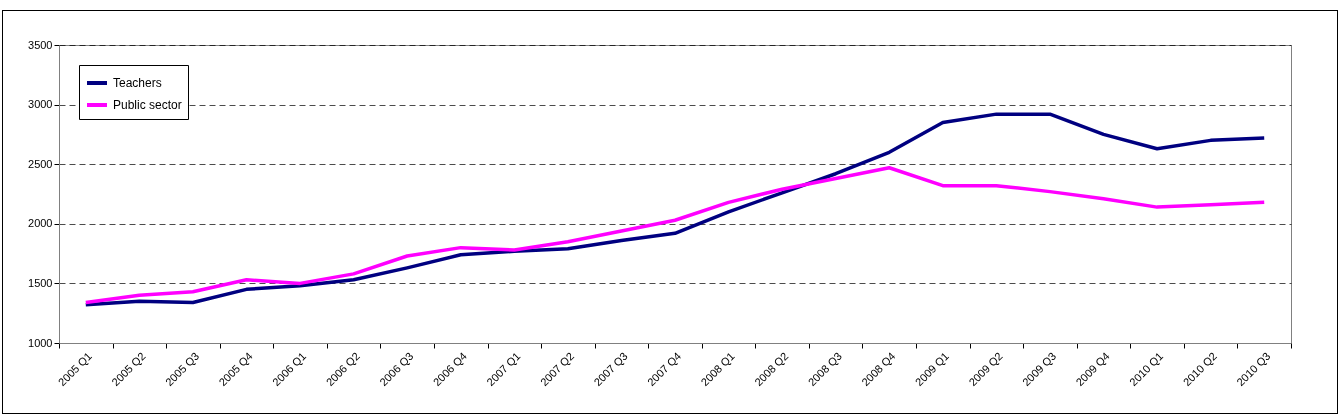 The height and width of the screenshot is (419, 1342). Describe the element at coordinates (40, 163) in the screenshot. I see `y-tick-label: 2500` at that location.